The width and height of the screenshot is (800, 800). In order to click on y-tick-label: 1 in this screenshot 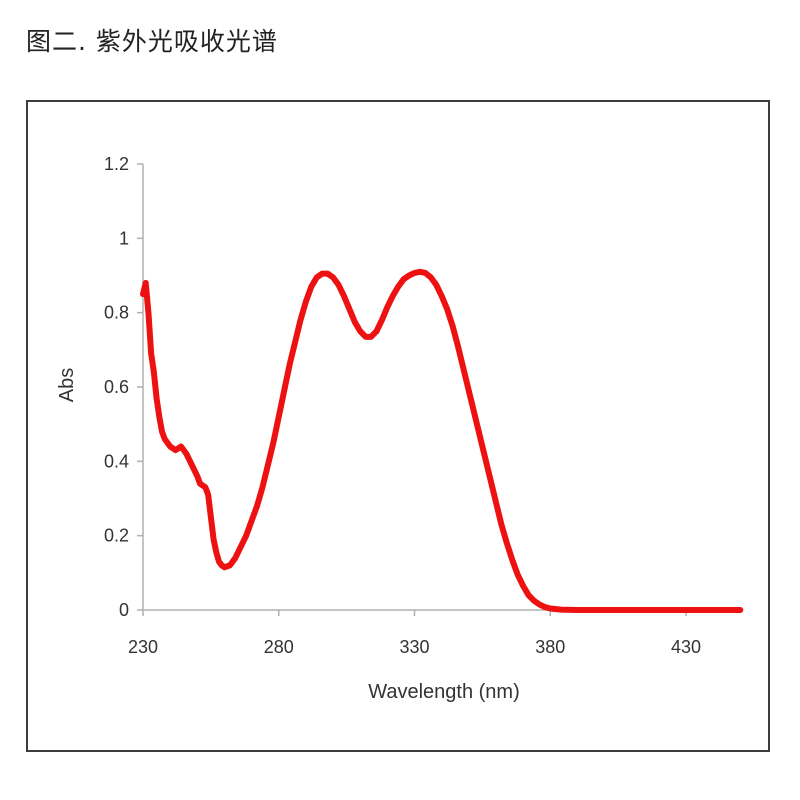, I will do `click(124, 238)`.